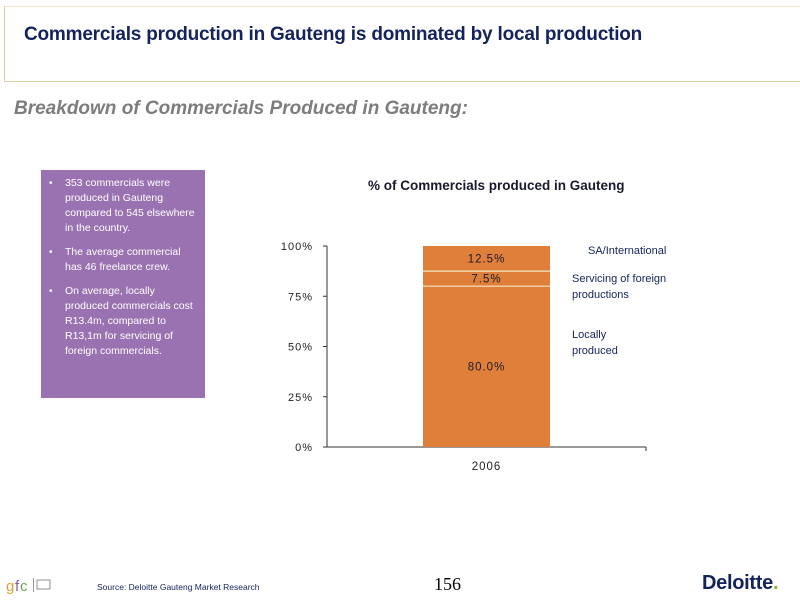 The height and width of the screenshot is (600, 800). Describe the element at coordinates (297, 247) in the screenshot. I see `y-tick-label: 100%` at that location.